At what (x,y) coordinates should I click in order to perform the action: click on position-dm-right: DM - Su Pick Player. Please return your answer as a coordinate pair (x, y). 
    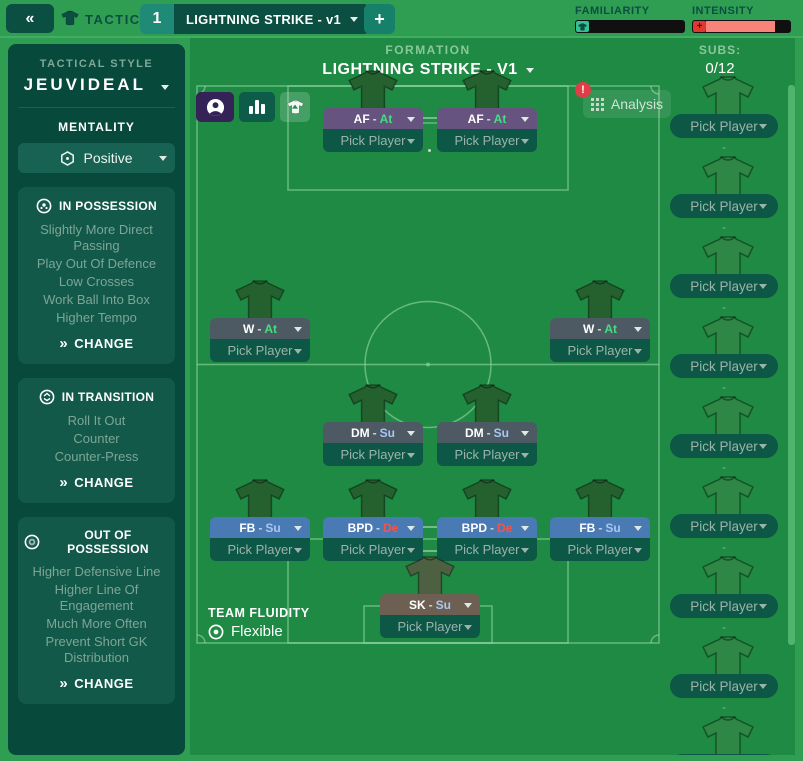
    Looking at the image, I should click on (487, 444).